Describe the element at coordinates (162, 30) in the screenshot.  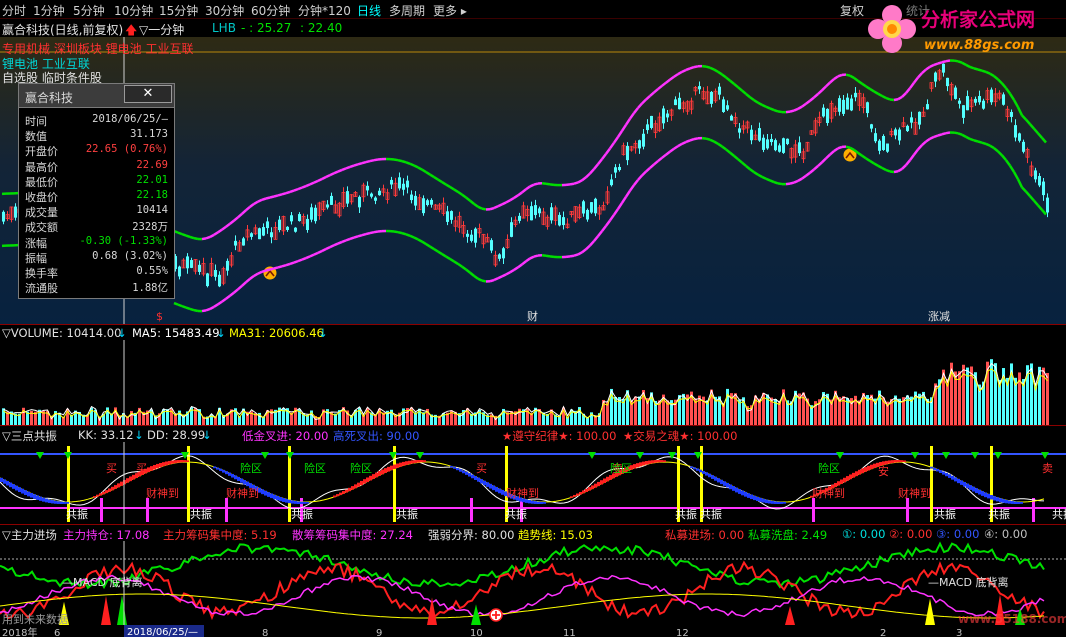
I see `period-selector: ▽一分钟` at that location.